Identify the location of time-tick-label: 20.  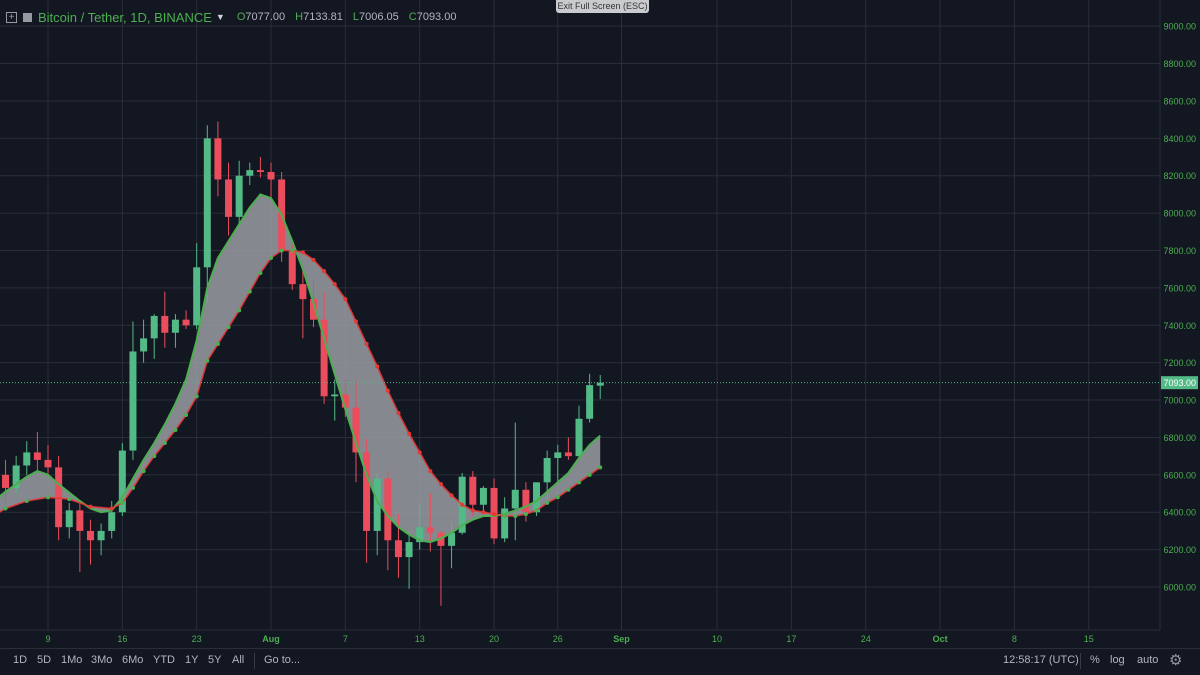
(494, 639).